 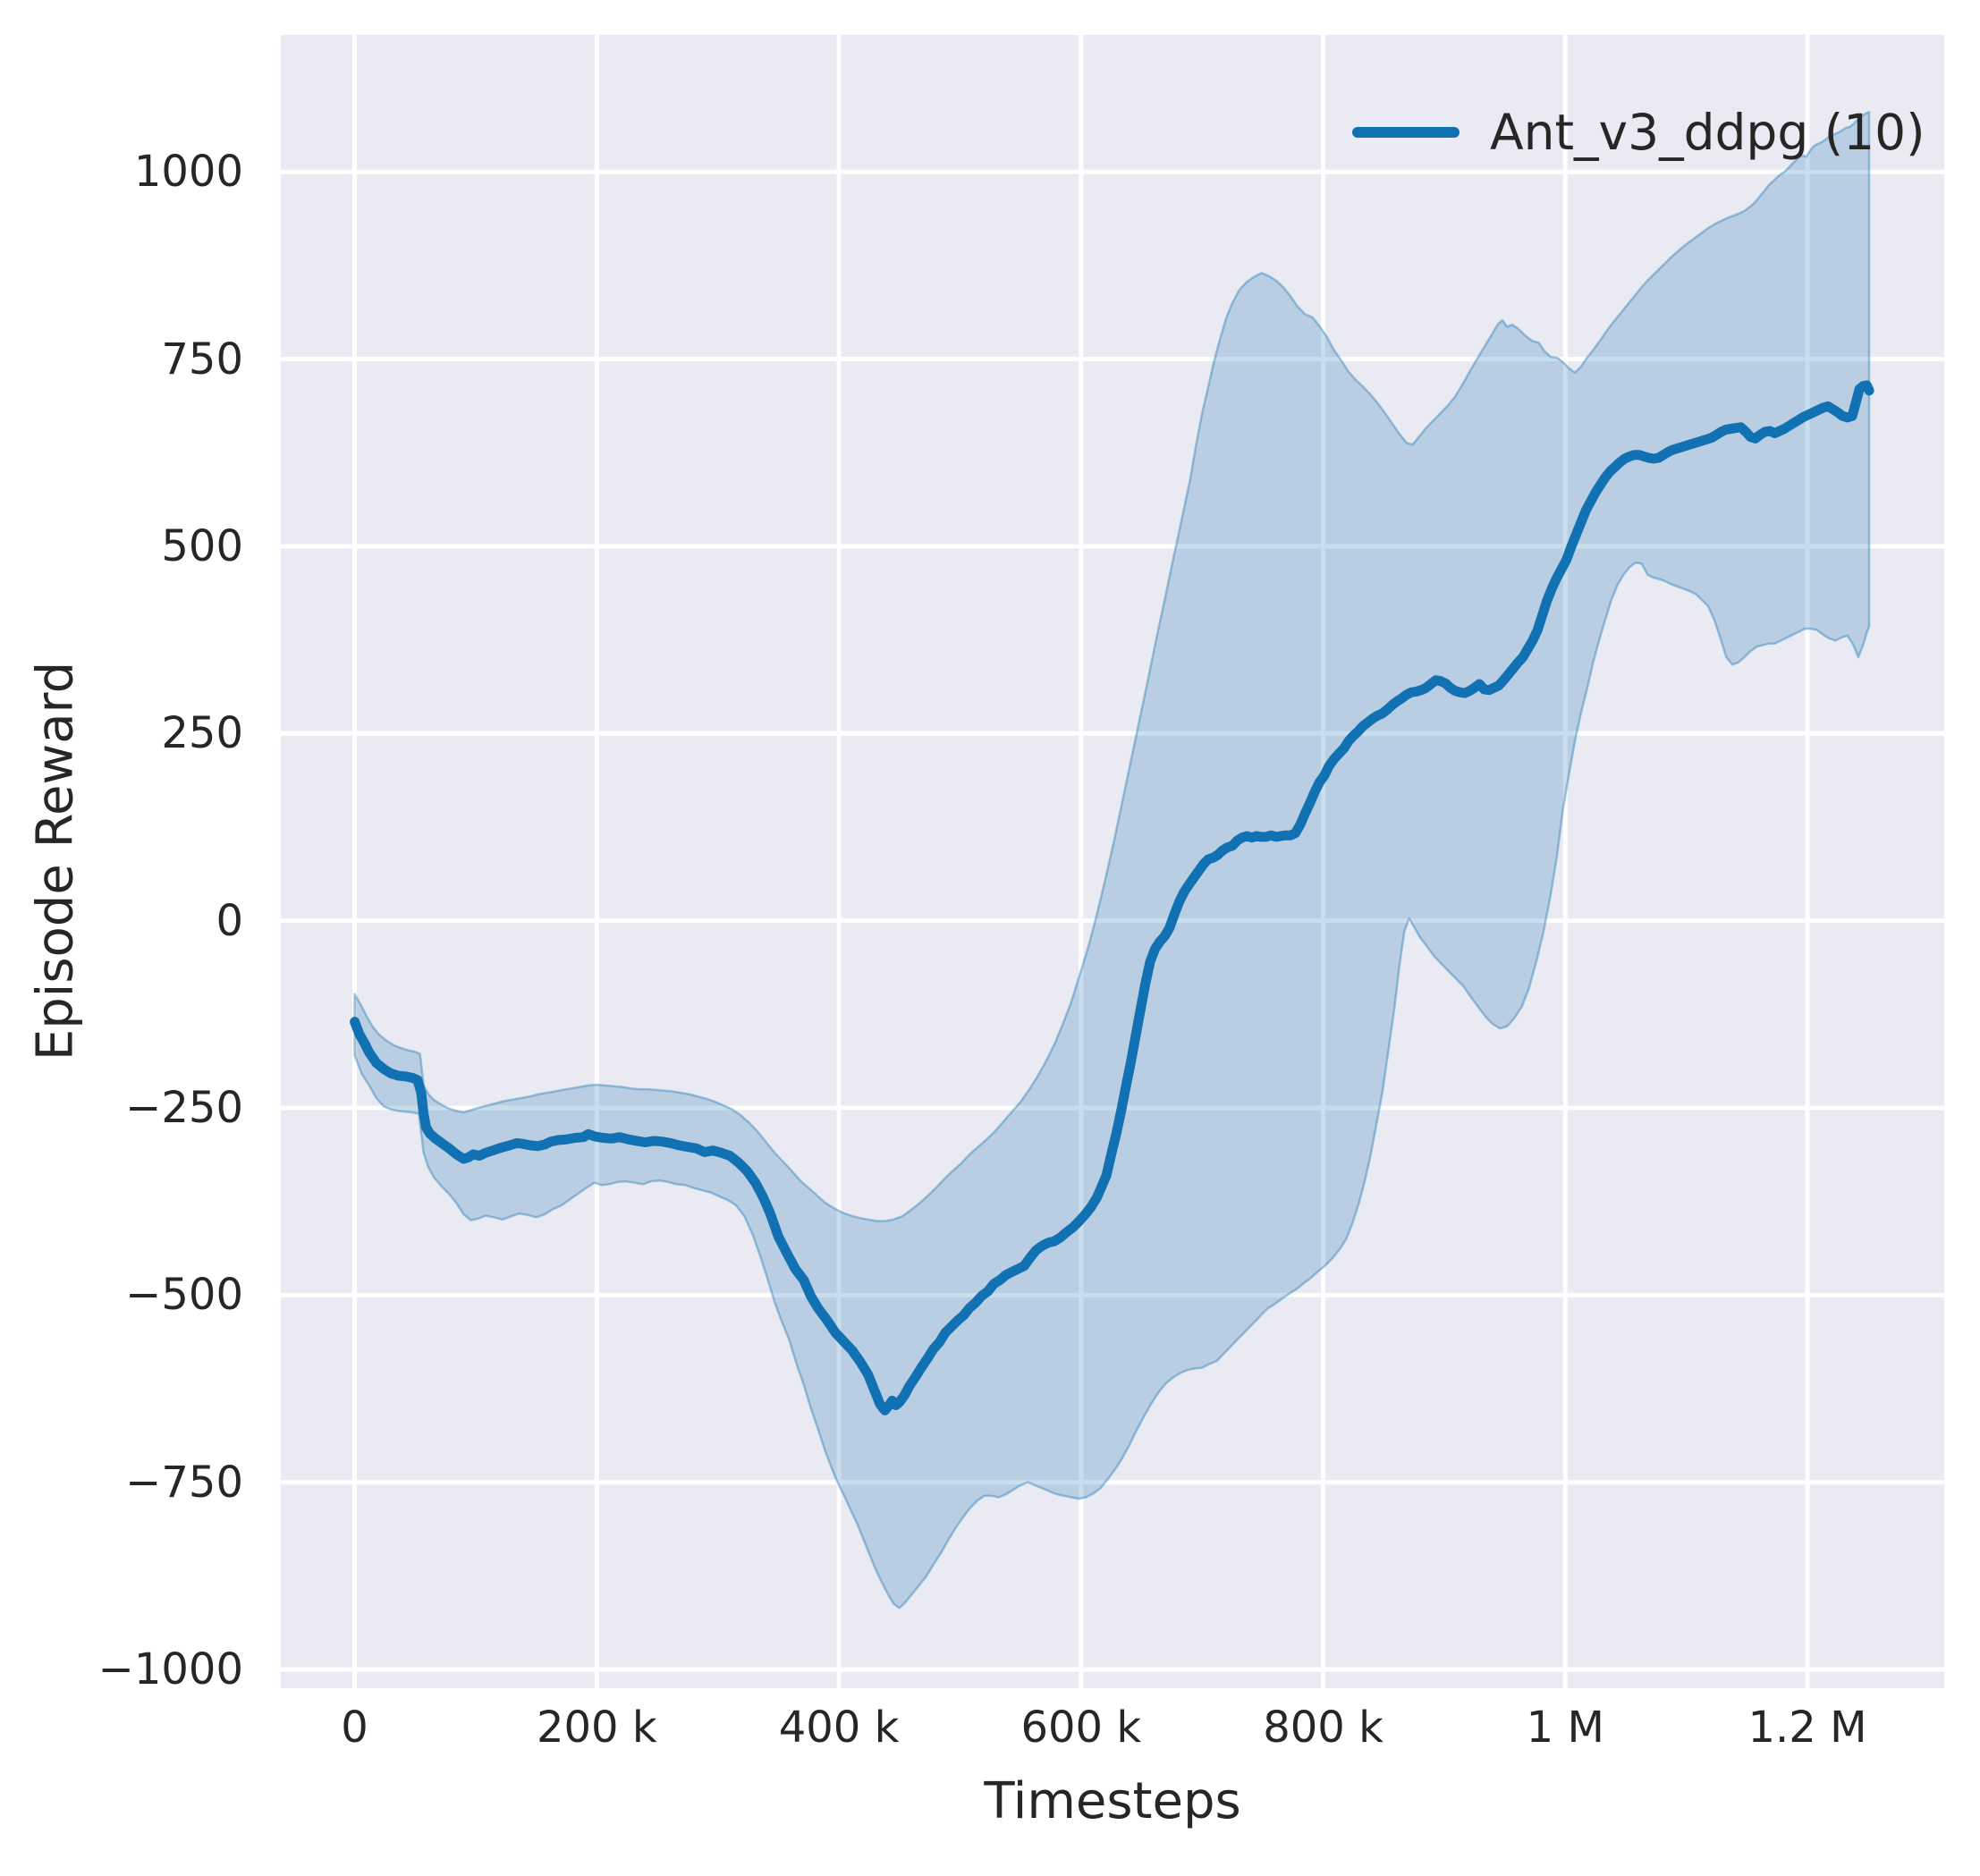 I want to click on x-tick-label: 200 k, so click(x=596, y=1728).